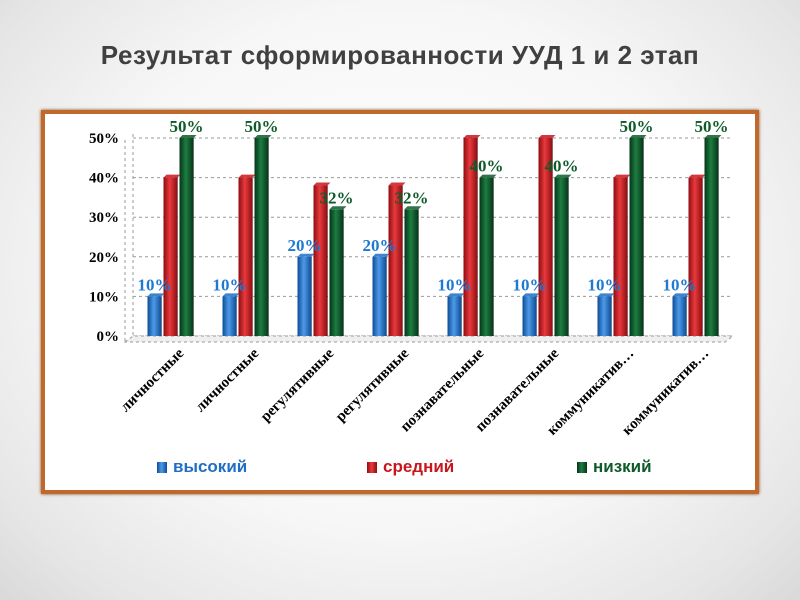 The image size is (800, 600). Describe the element at coordinates (429, 339) in the screenshot. I see `chart-floor` at that location.